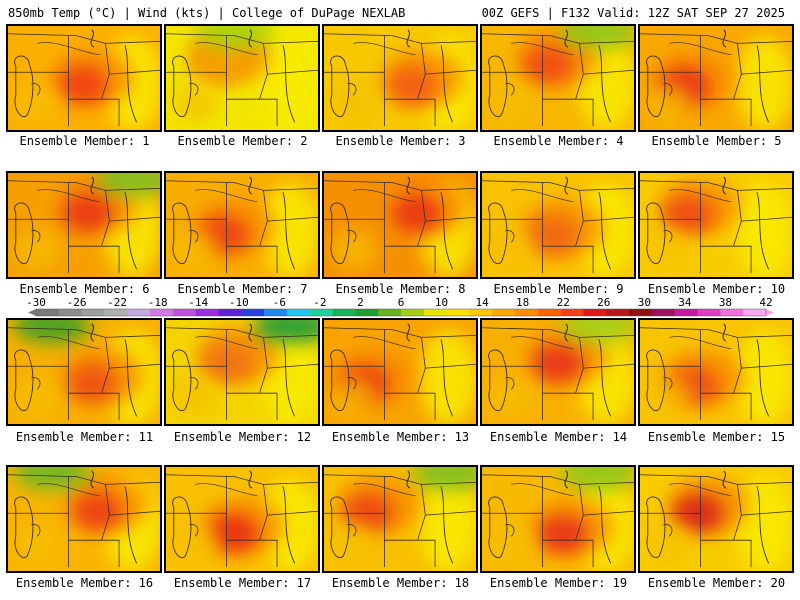 The width and height of the screenshot is (800, 600). Describe the element at coordinates (32, 312) in the screenshot. I see `colorbar-min-arrow` at that location.